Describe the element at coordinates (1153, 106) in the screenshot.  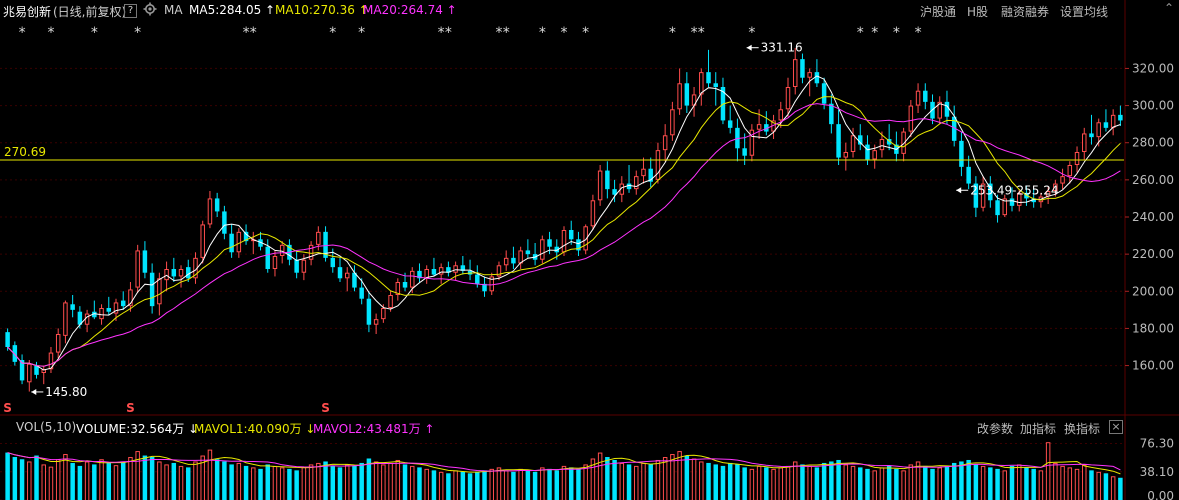
I see `price-tick-label: 300.00` at that location.